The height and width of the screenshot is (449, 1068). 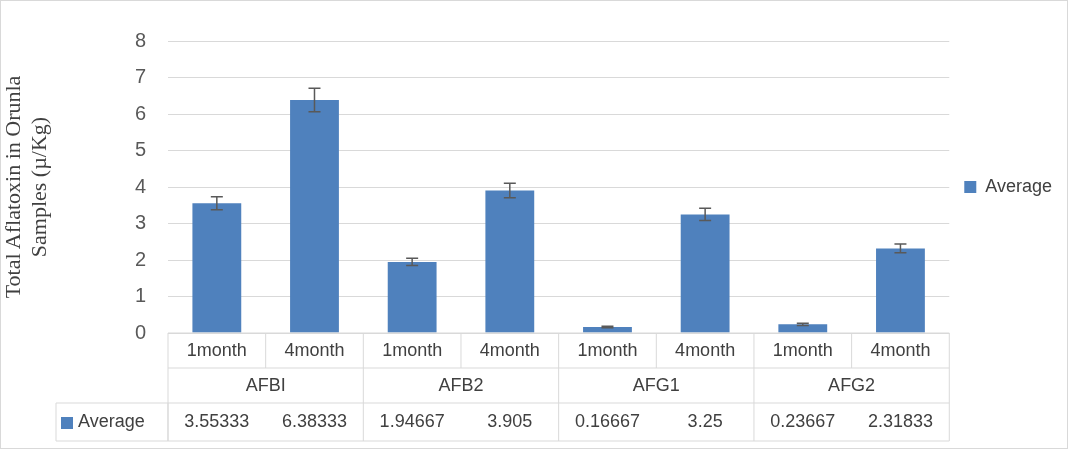 I want to click on y-axis-title: Total Aflatoxin in Orunla Samples (µ/Kg), so click(x=26, y=187).